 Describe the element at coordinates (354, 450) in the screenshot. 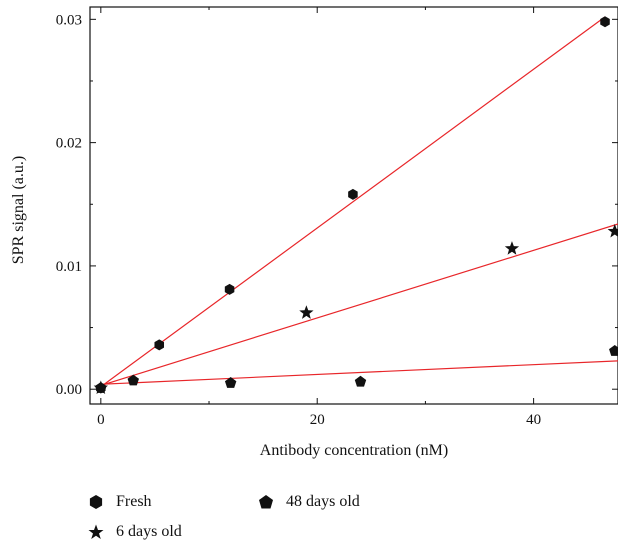

I see `x-axis-label: Antibody concentration (nM)` at that location.